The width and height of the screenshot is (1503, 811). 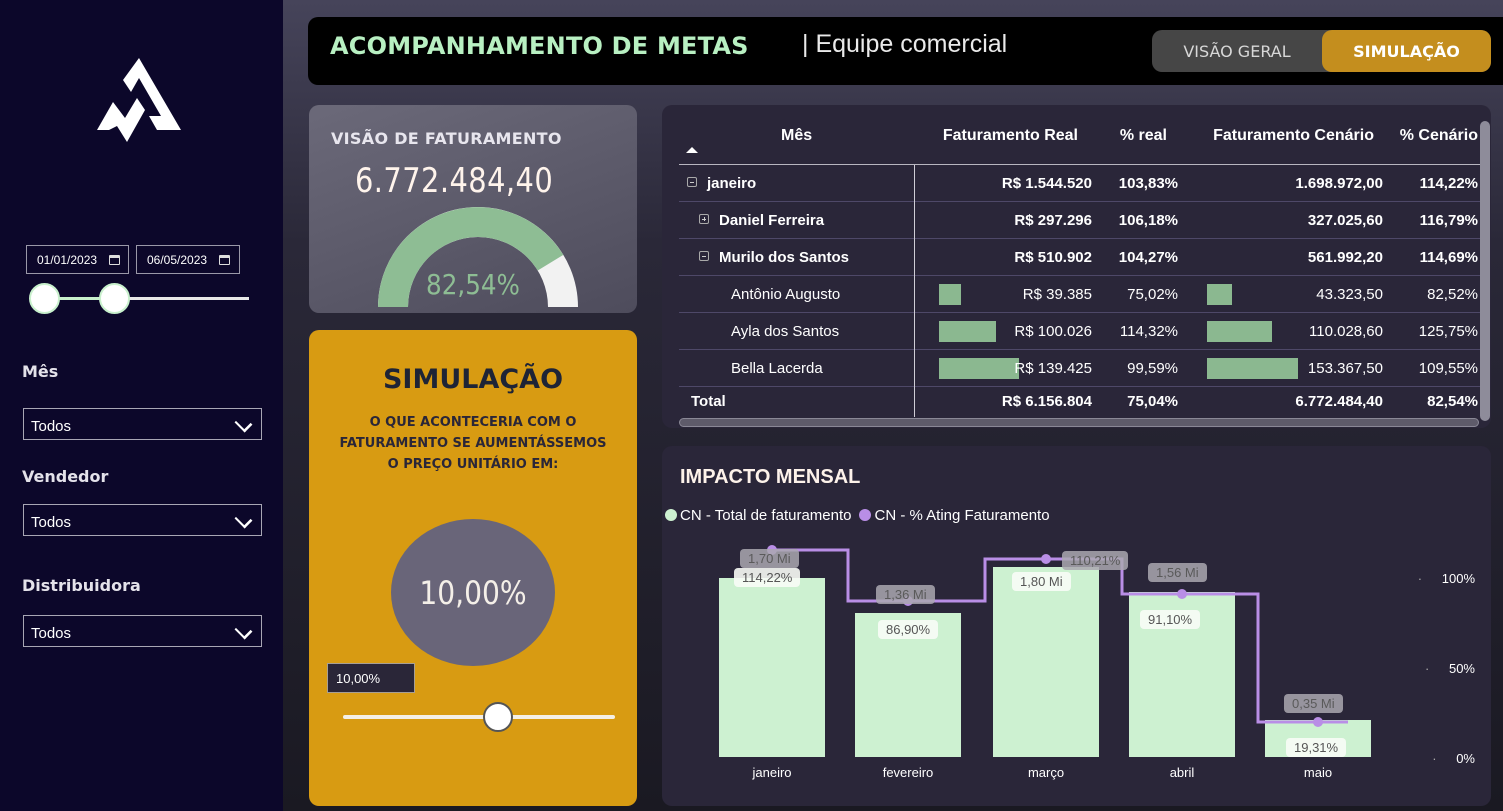 What do you see at coordinates (81, 585) in the screenshot?
I see `filter-label-distribuidora: Distribuidora` at bounding box center [81, 585].